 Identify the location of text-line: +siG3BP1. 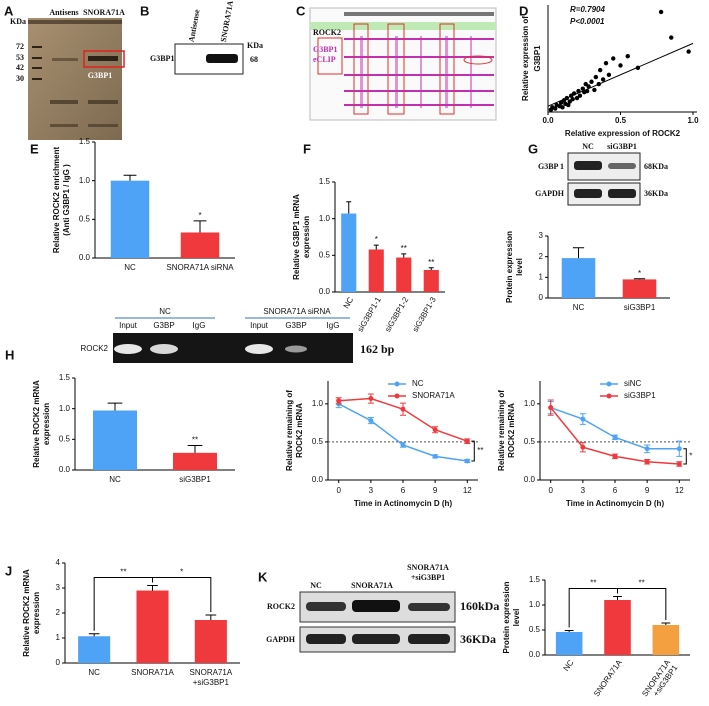
(211, 682).